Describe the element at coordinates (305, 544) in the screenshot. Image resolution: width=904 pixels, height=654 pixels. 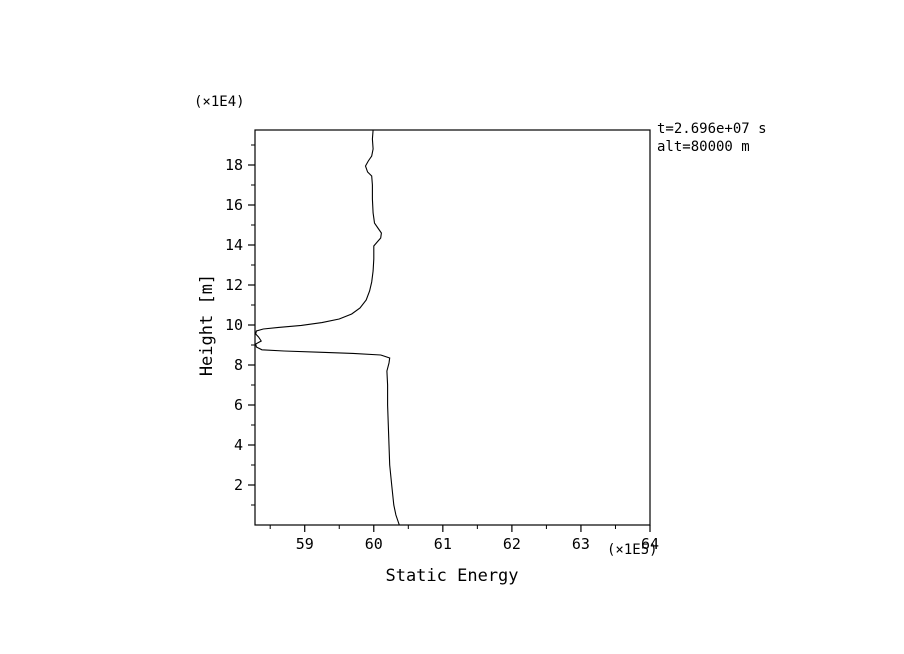
I see `x-tick-label: 59` at that location.